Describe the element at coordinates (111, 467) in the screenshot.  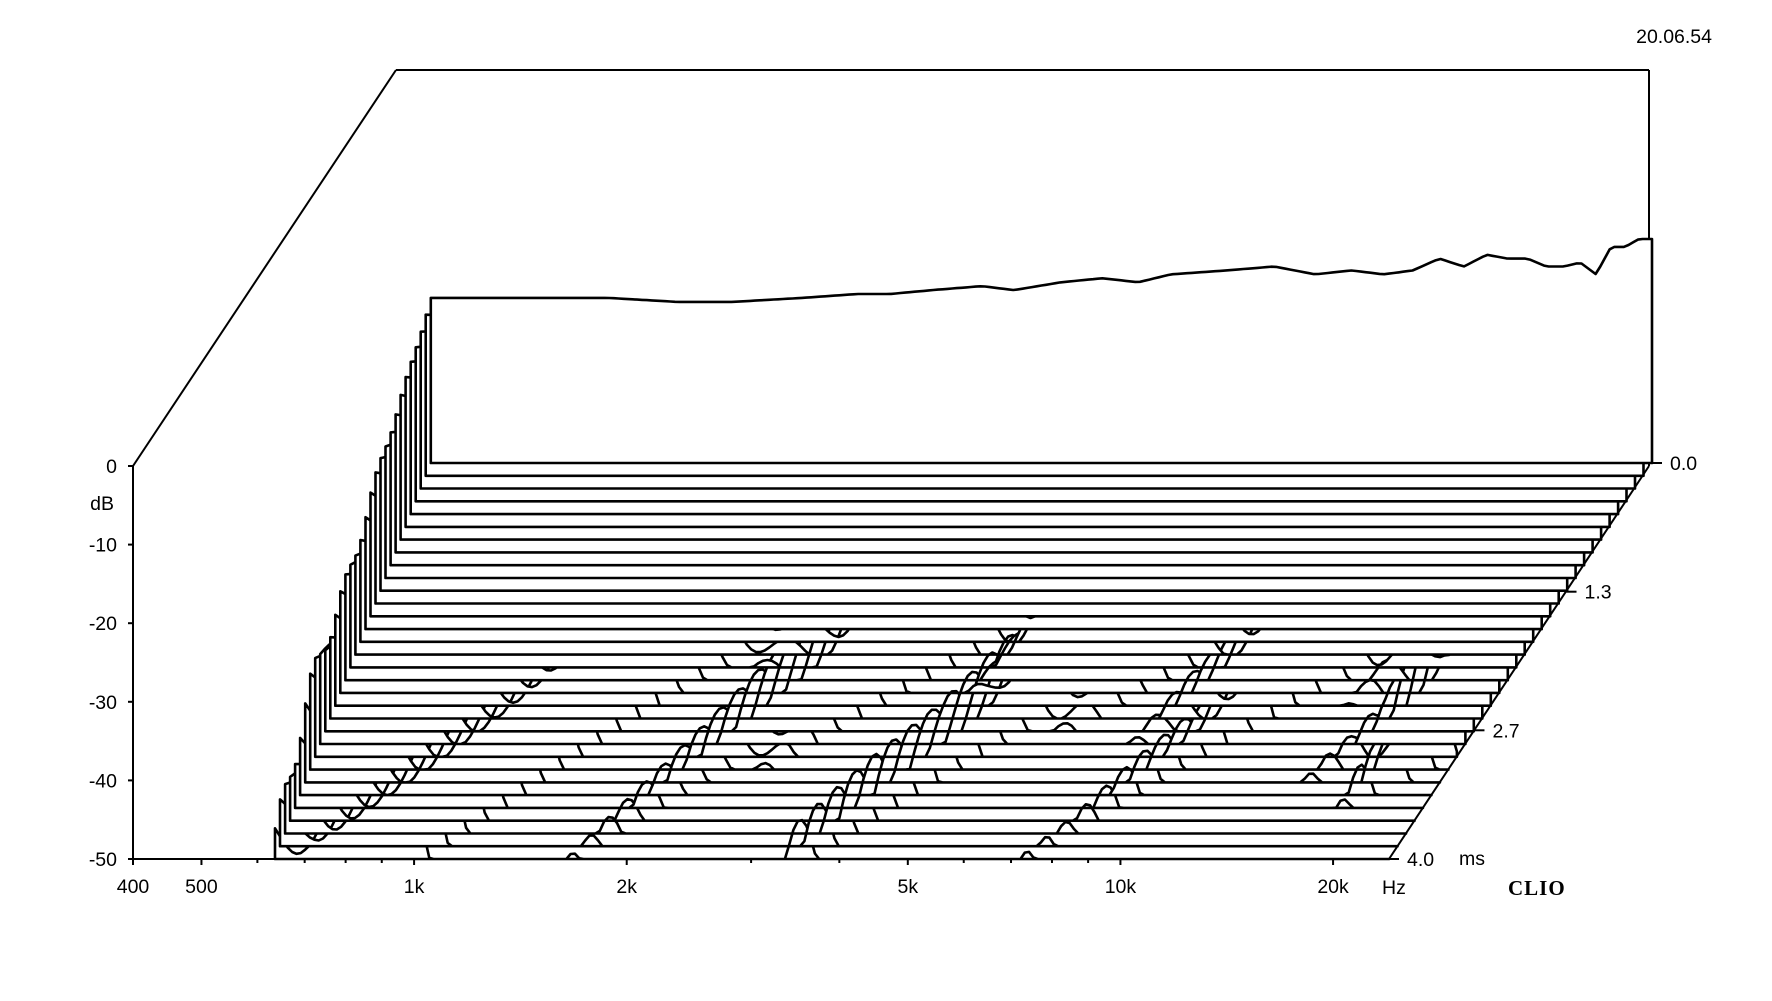
I see `y-tick-label: 0` at that location.